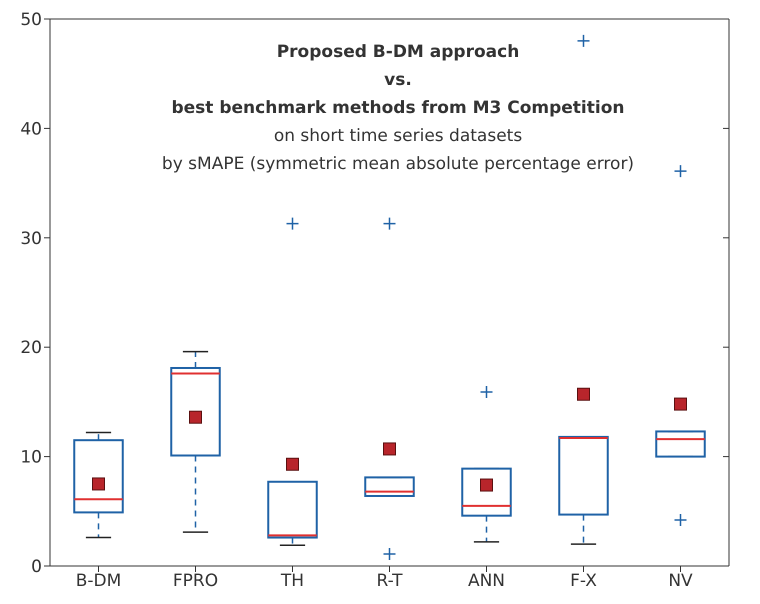 The image size is (760, 604). What do you see at coordinates (292, 581) in the screenshot?
I see `x-tick-label: TH` at bounding box center [292, 581].